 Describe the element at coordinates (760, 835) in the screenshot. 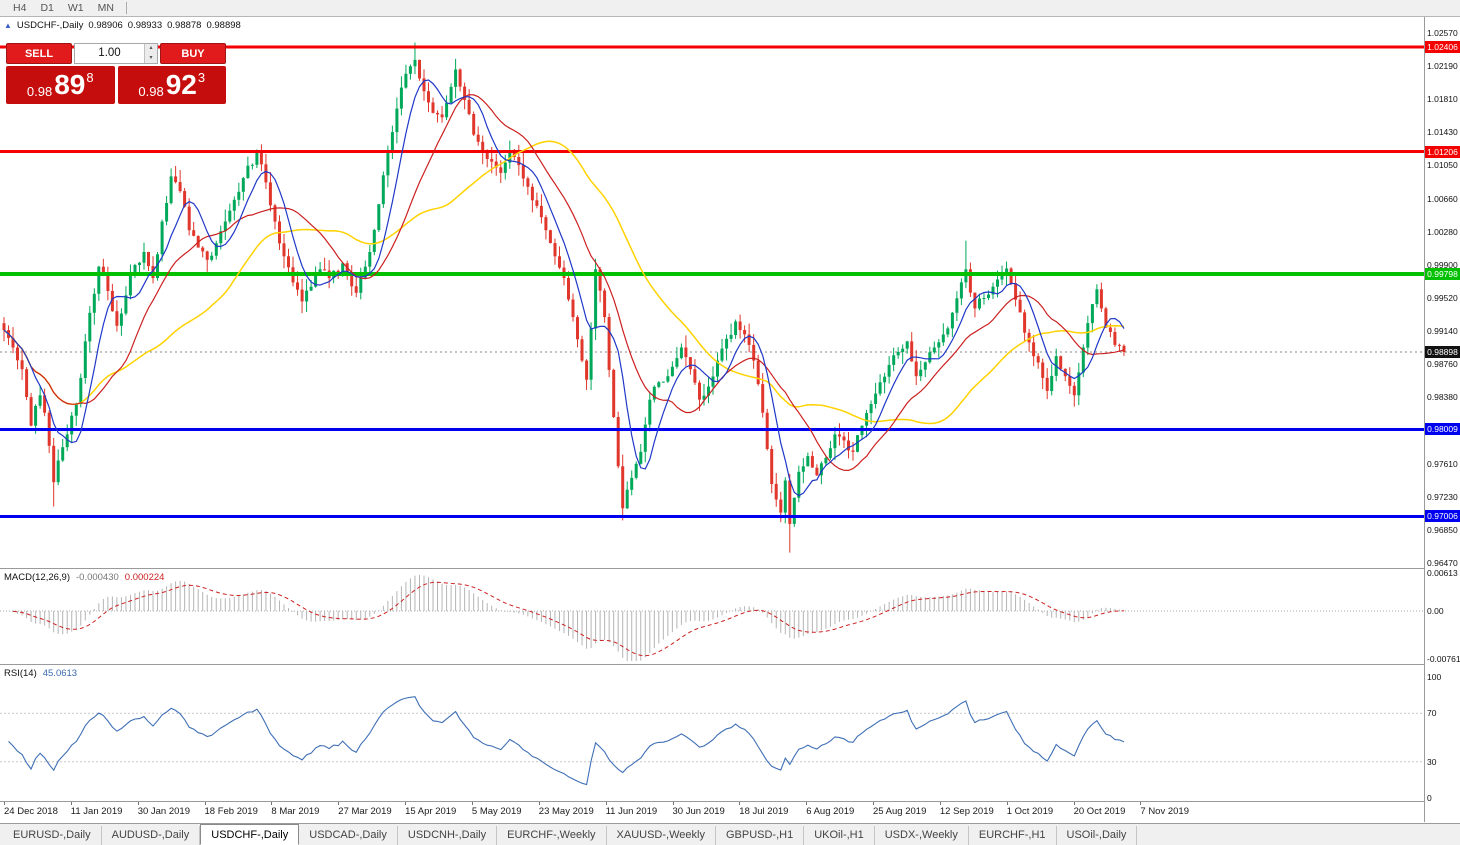

I see `chart-tab-gbpusd-h1: GBPUSD-,H1` at that location.